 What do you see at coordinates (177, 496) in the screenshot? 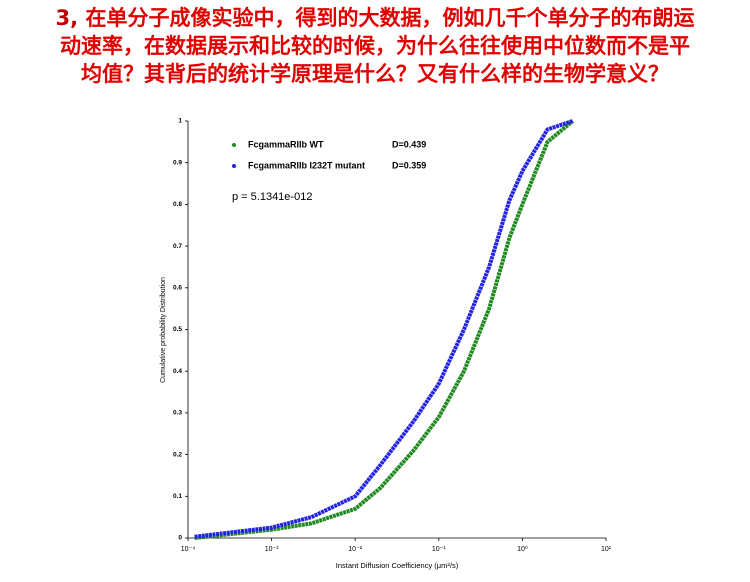
I see `y-tick-label: 0.1` at bounding box center [177, 496].